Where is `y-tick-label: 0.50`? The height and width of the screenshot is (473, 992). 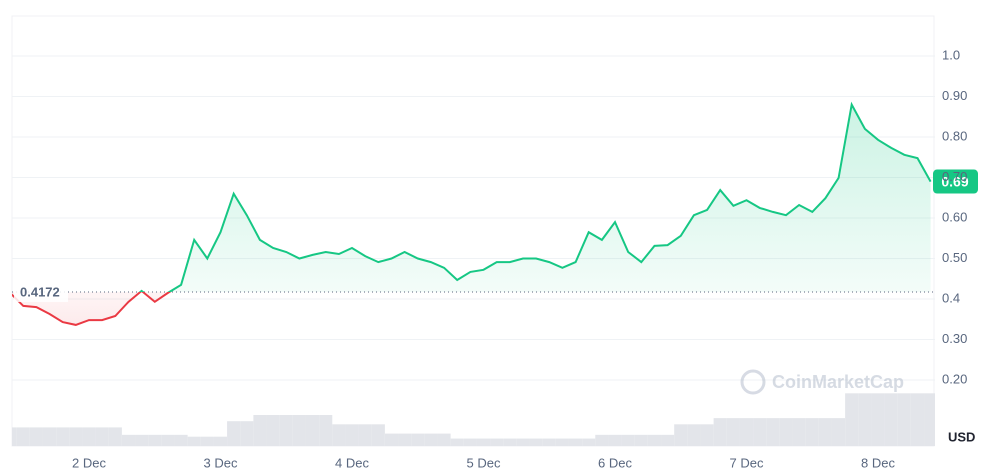 y-tick-label: 0.50 is located at coordinates (954, 257).